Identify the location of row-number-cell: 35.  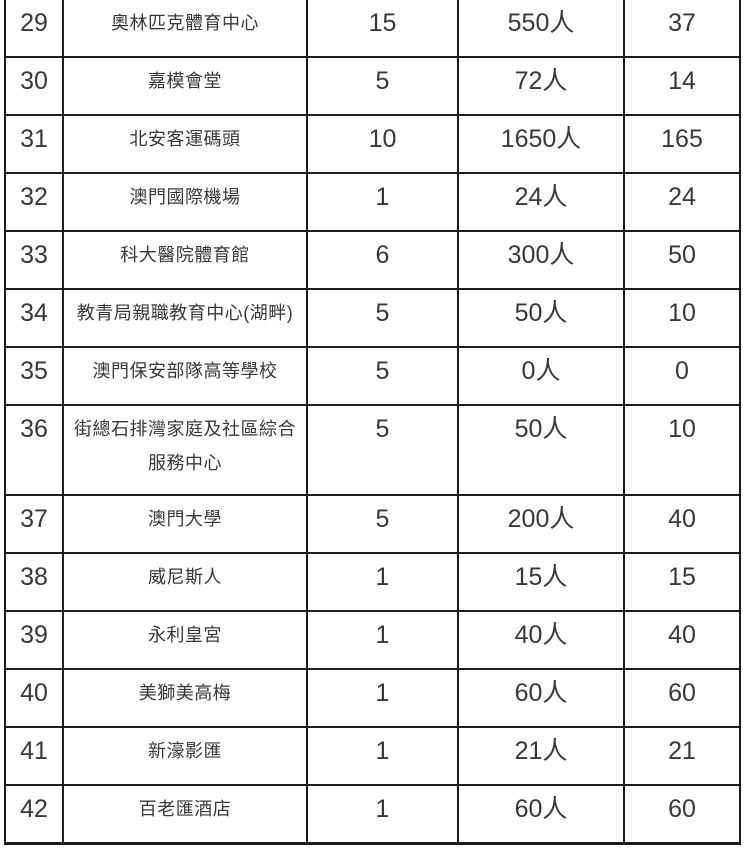
(34, 376).